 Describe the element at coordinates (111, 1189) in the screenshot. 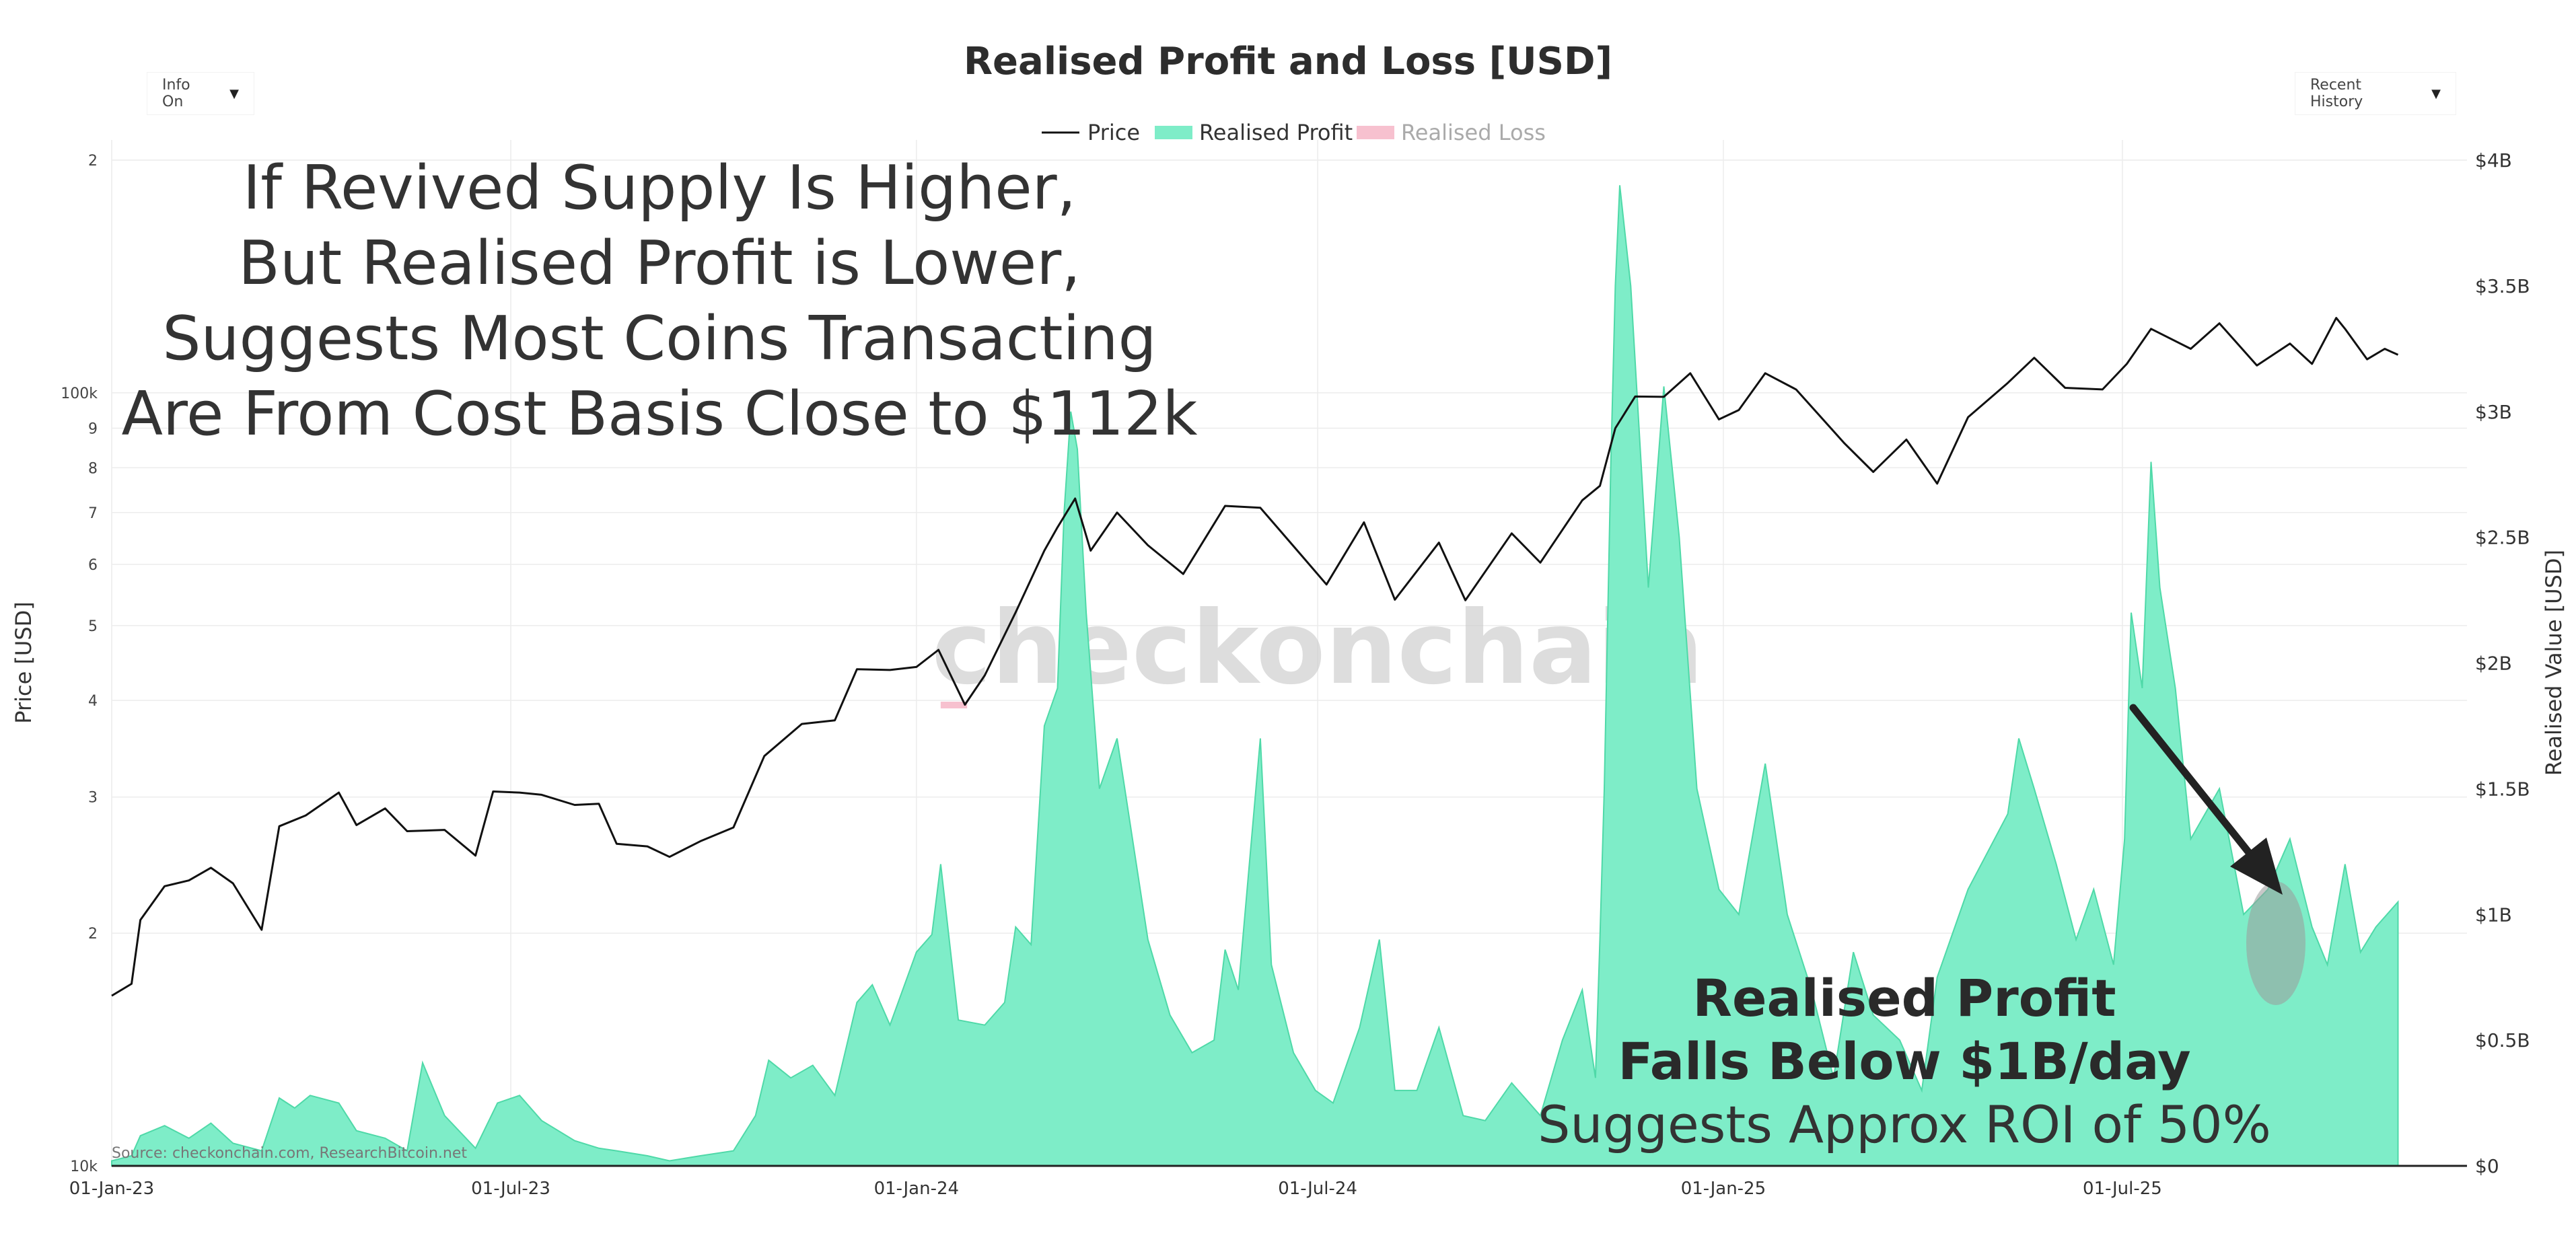

I see `x-tick-label: 01-Jan-23` at that location.